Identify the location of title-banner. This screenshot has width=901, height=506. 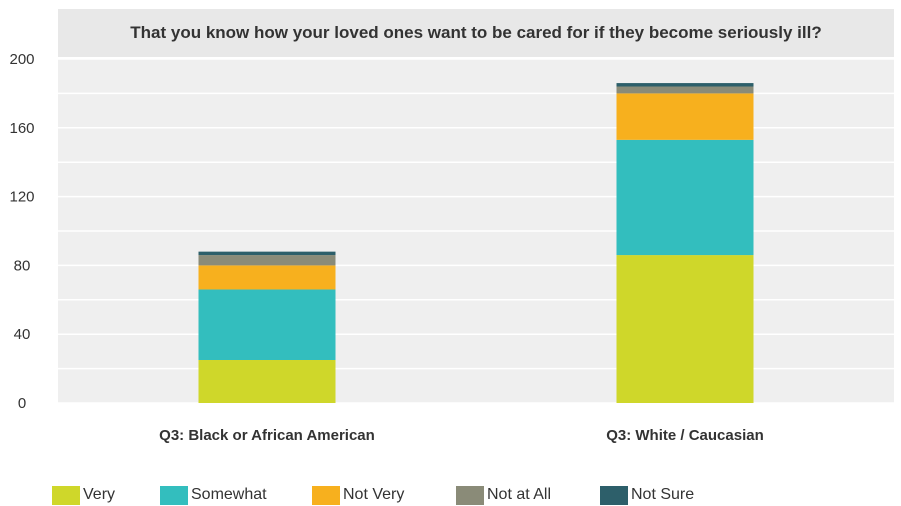
(476, 33).